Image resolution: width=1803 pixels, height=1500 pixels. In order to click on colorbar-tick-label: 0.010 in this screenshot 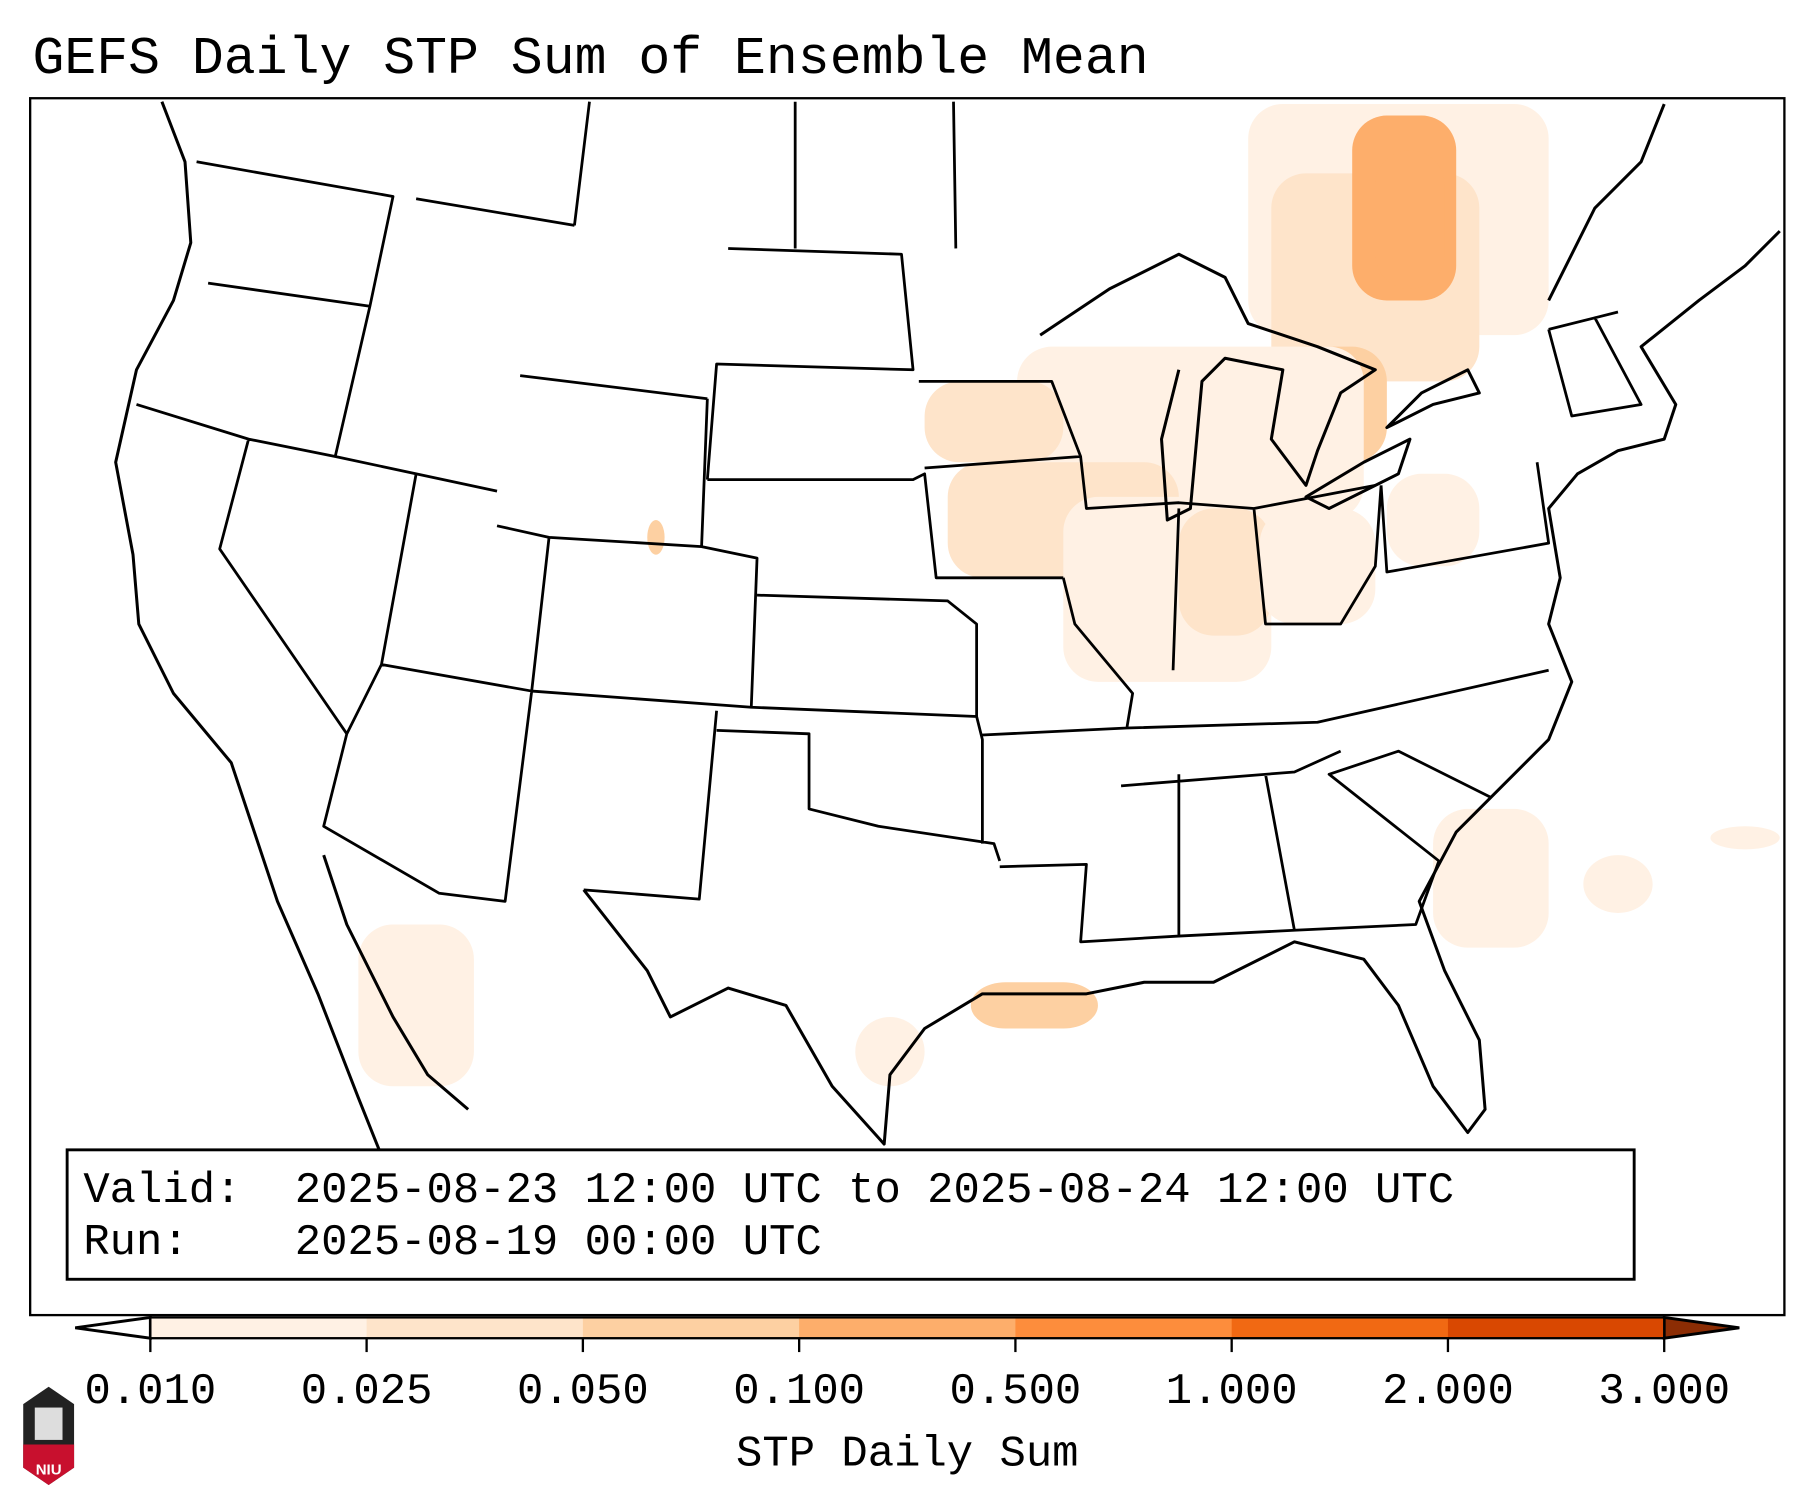, I will do `click(150, 1392)`.